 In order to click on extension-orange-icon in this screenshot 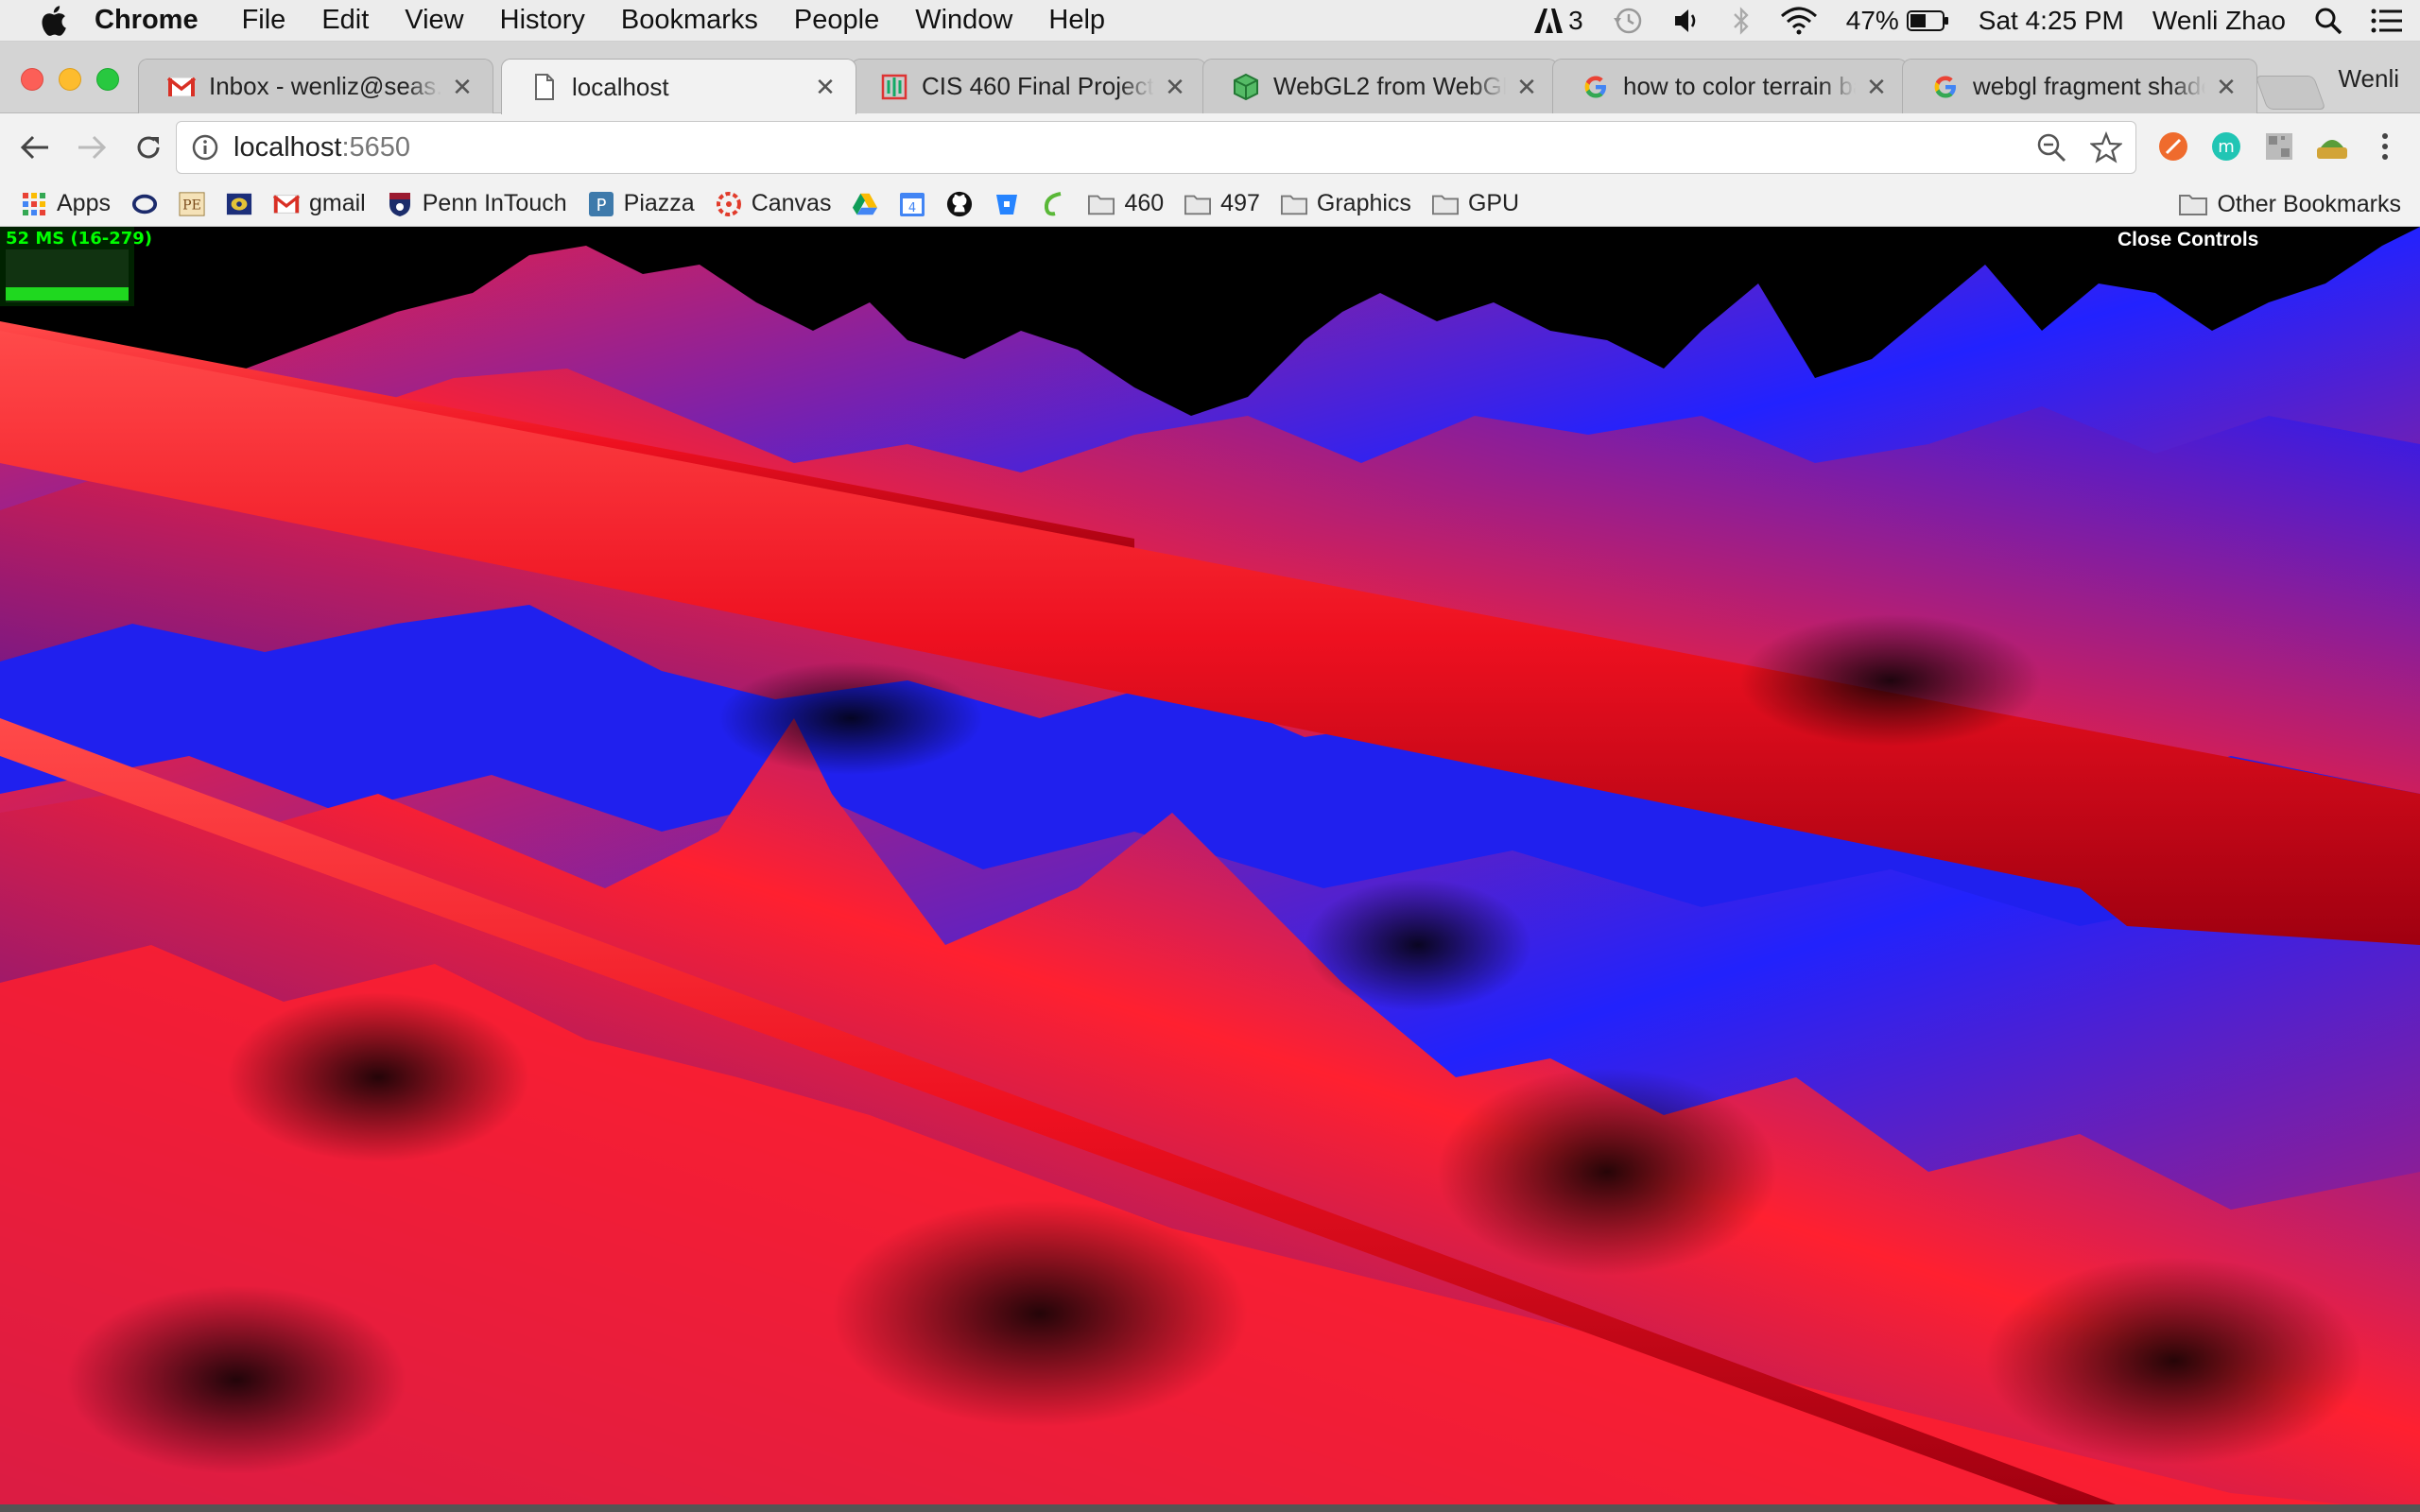, I will do `click(2173, 146)`.